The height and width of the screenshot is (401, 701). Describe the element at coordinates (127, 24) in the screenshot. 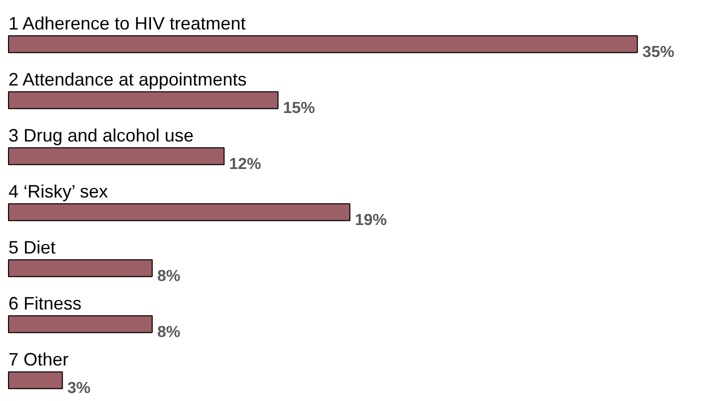

I see `y-tick-label: 1 Adherence to HIV treatment` at that location.